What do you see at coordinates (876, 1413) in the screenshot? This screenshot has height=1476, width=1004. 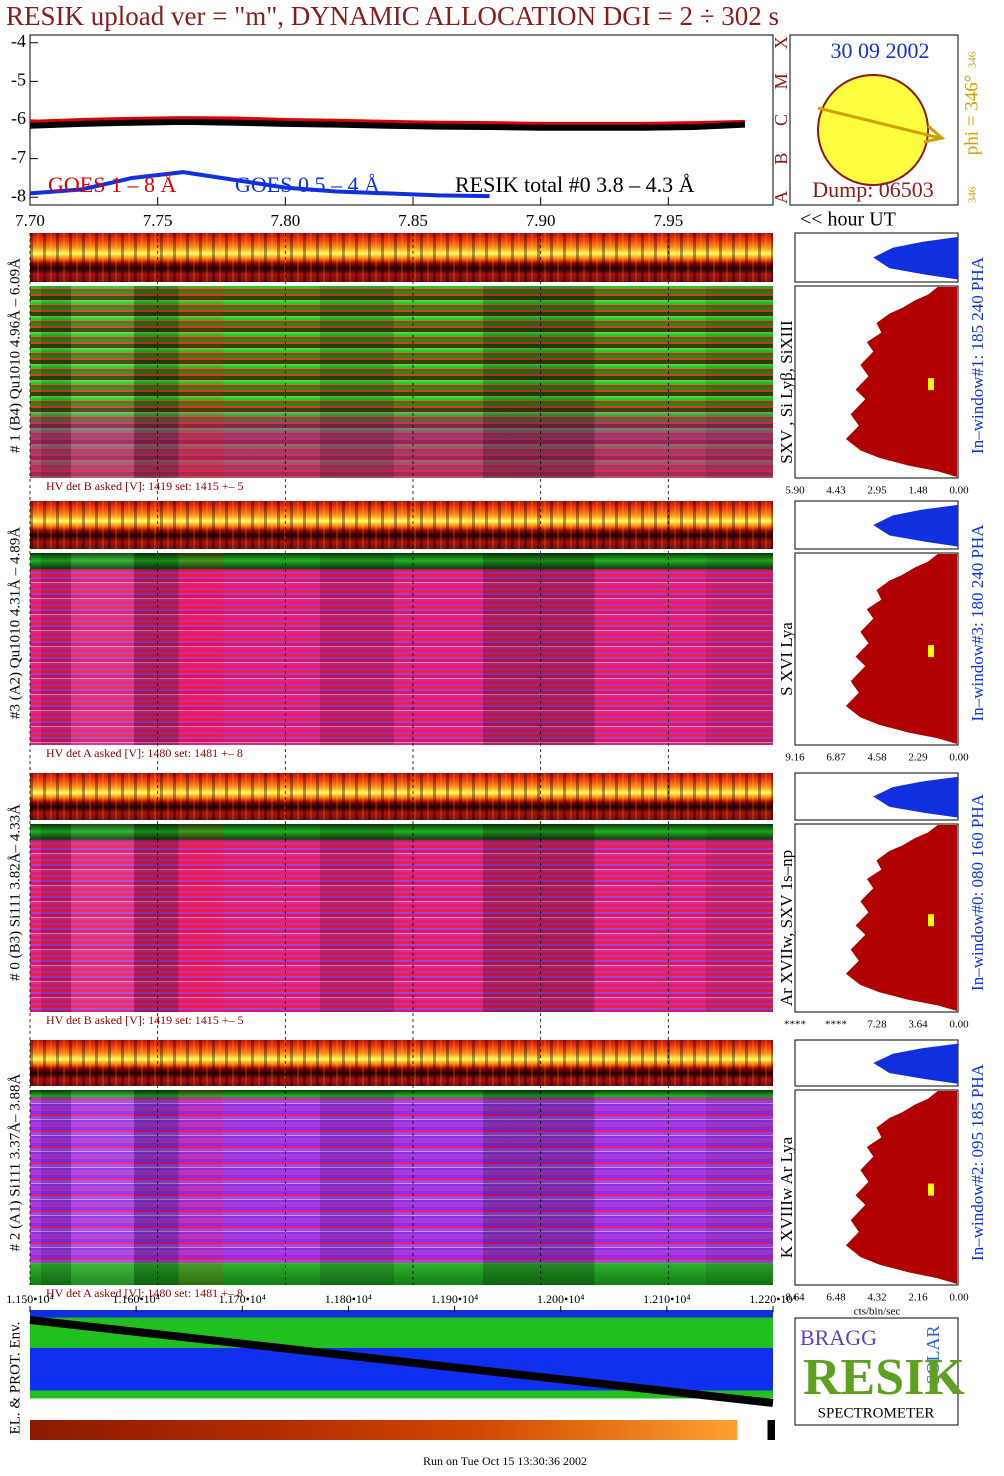 I see `logo-subtitle: SPECTROMETER` at bounding box center [876, 1413].